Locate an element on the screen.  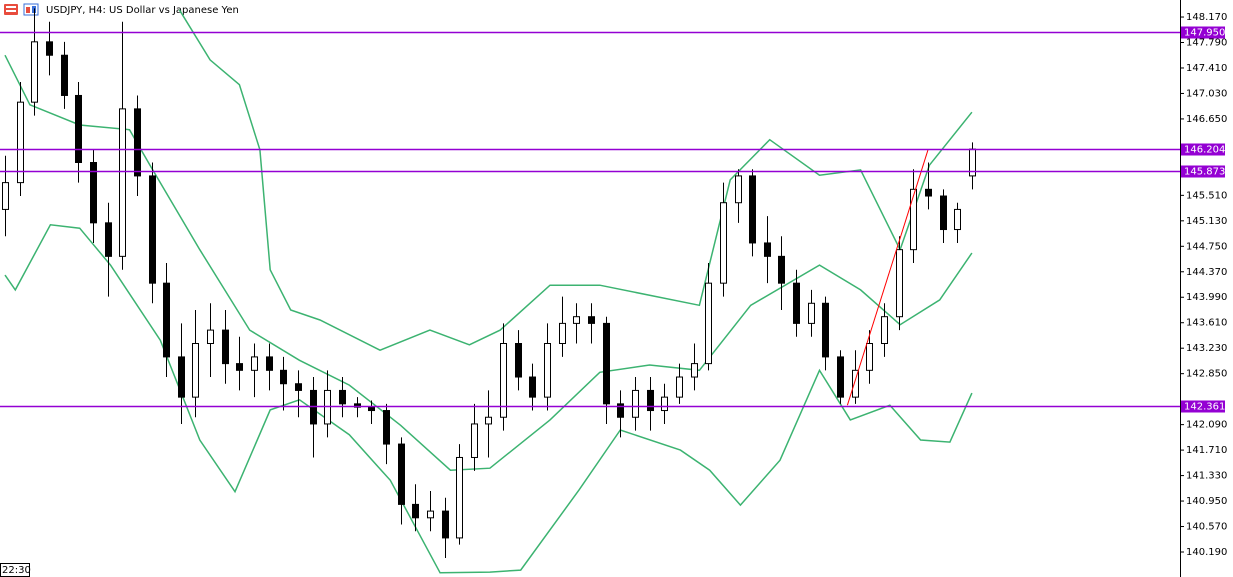
level-label: 145.873 is located at coordinates (1204, 172).